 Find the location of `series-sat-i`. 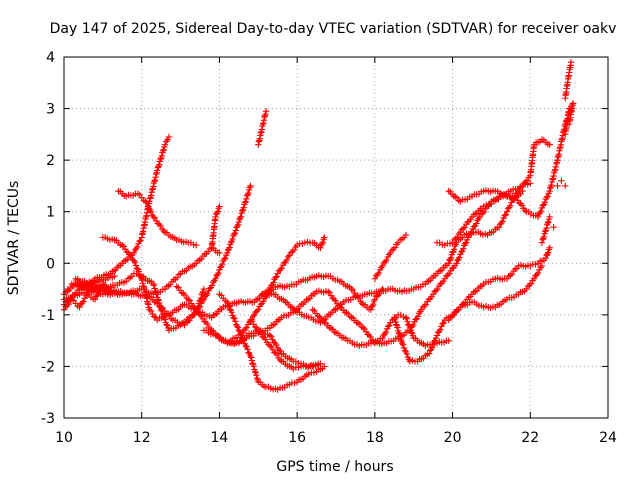

series-sat-i is located at coordinates (272, 342).